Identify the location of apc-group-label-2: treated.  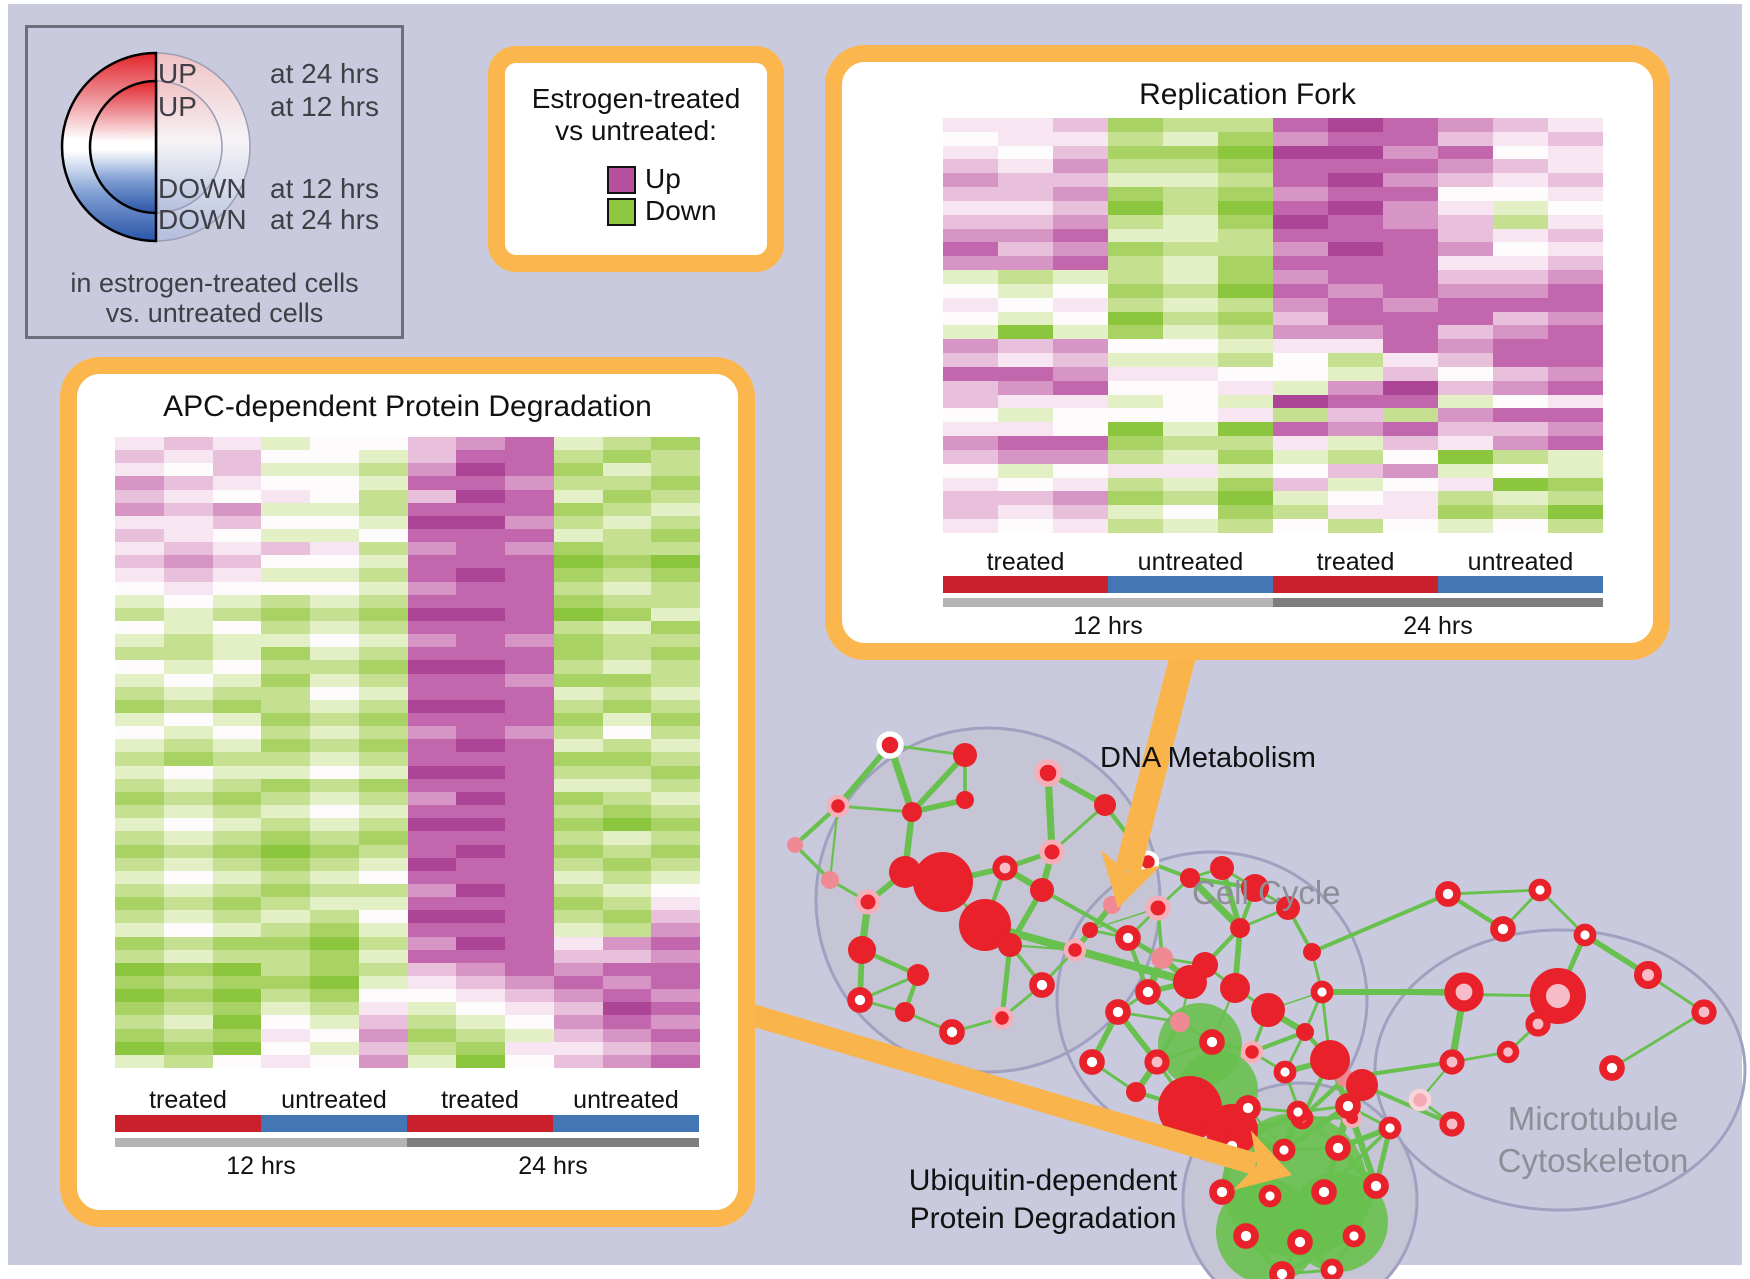
(480, 1100).